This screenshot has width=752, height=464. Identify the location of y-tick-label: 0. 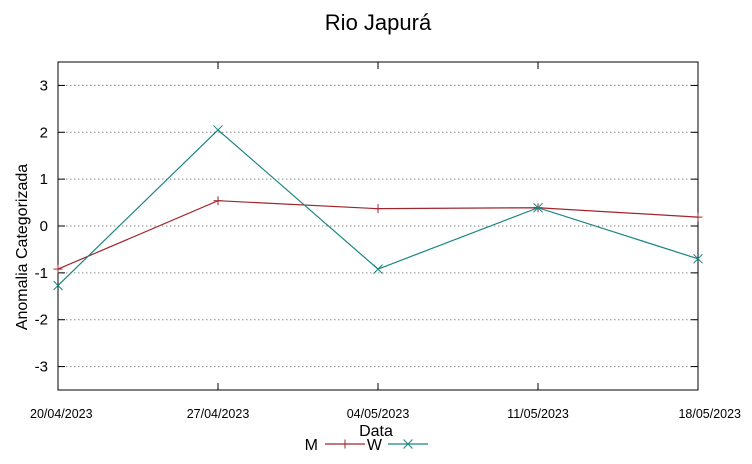
(44, 226).